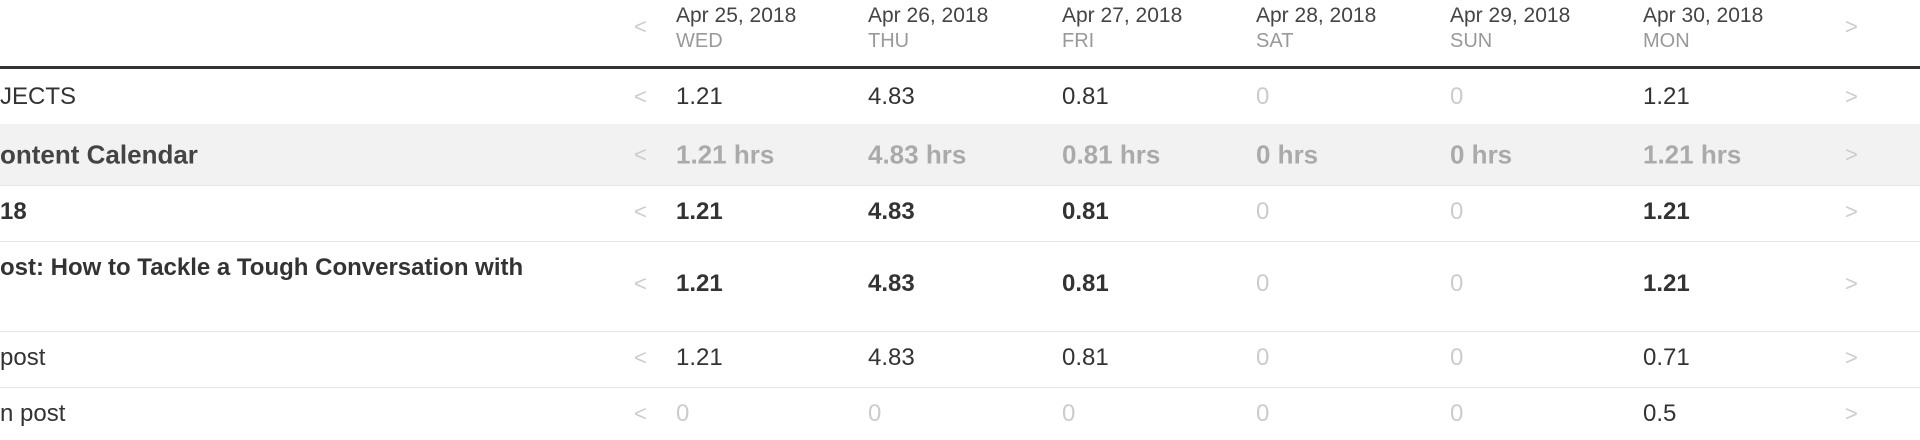 Image resolution: width=1920 pixels, height=440 pixels. Describe the element at coordinates (1111, 154) in the screenshot. I see `hours-cell: 0.81 hrs` at that location.